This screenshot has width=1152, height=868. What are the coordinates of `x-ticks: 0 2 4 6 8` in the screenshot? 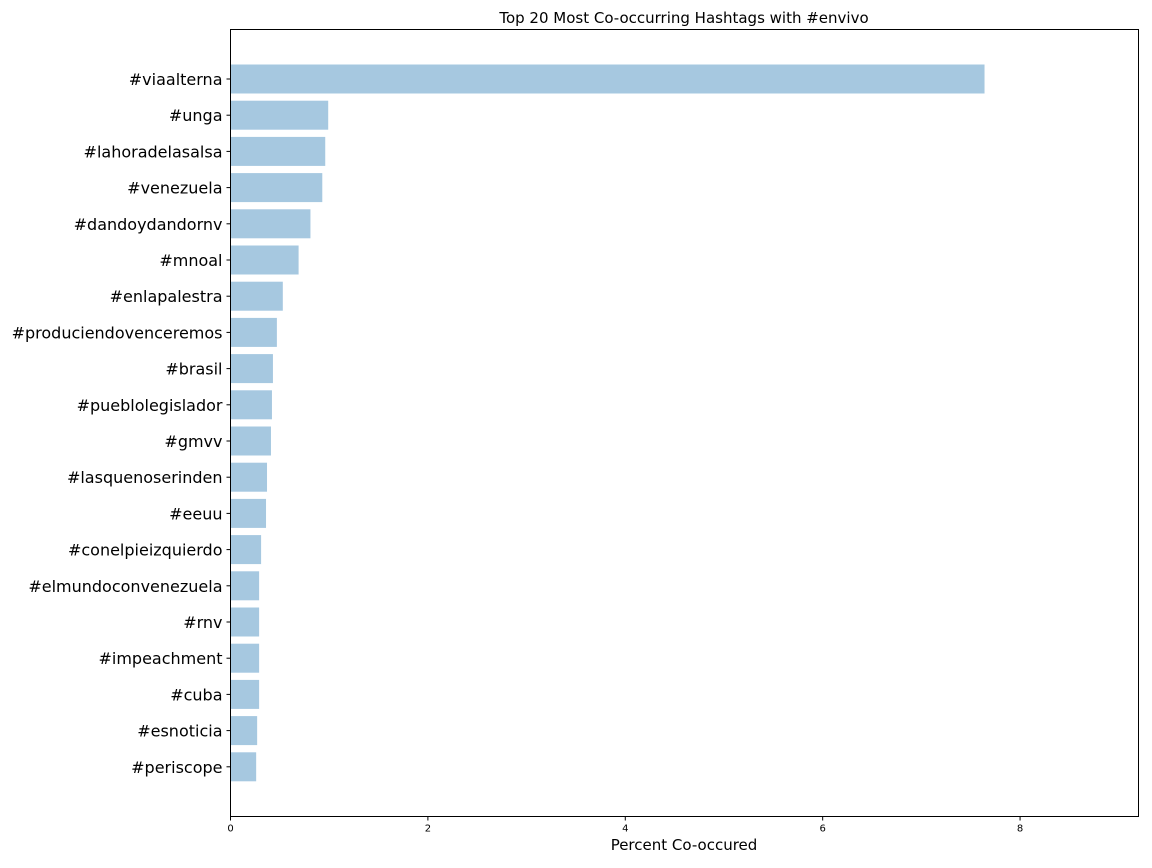 It's located at (625, 825).